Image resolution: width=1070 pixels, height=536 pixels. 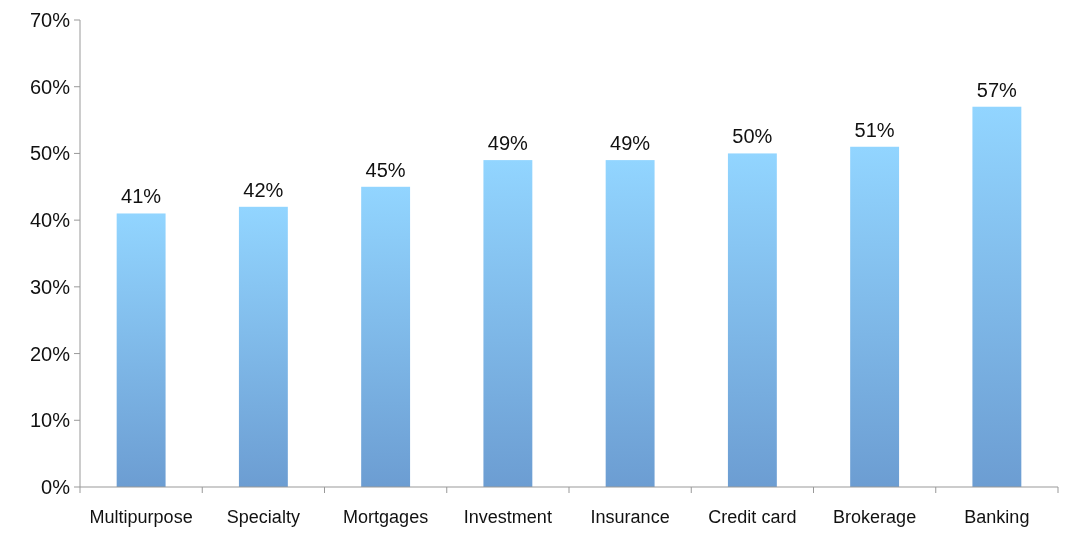 What do you see at coordinates (56, 487) in the screenshot?
I see `y-tick-label: 0%` at bounding box center [56, 487].